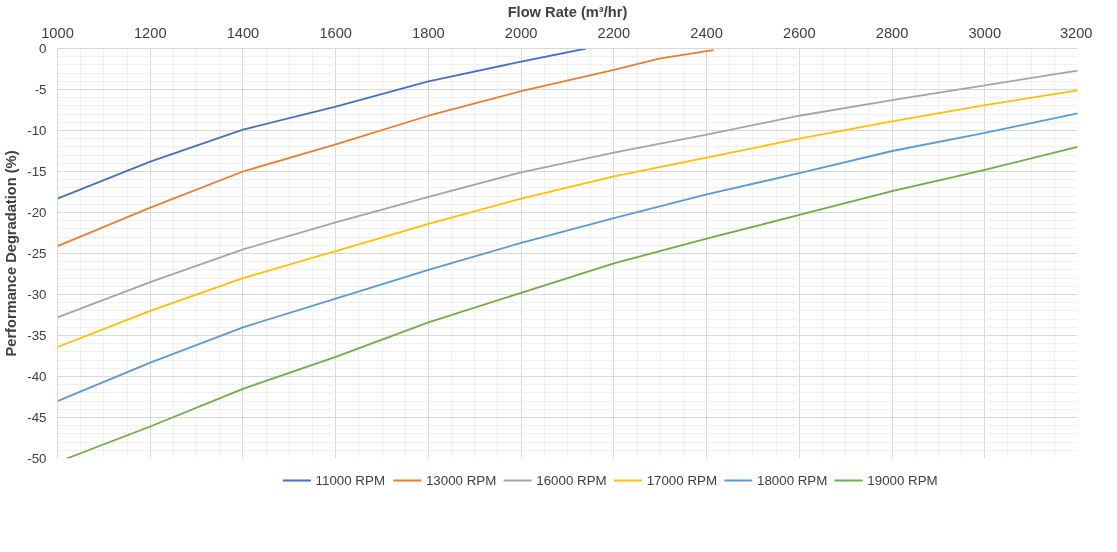 The image size is (1117, 552). What do you see at coordinates (43, 48) in the screenshot?
I see `y-tick-label: 0` at bounding box center [43, 48].